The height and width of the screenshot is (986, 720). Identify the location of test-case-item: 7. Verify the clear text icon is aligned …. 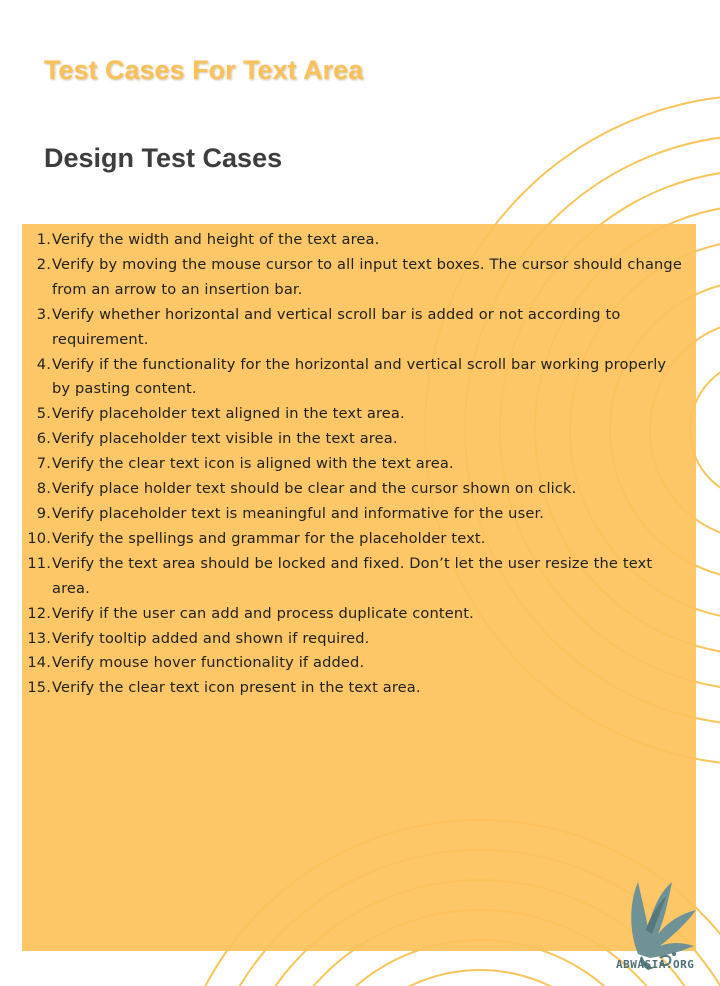
(359, 464).